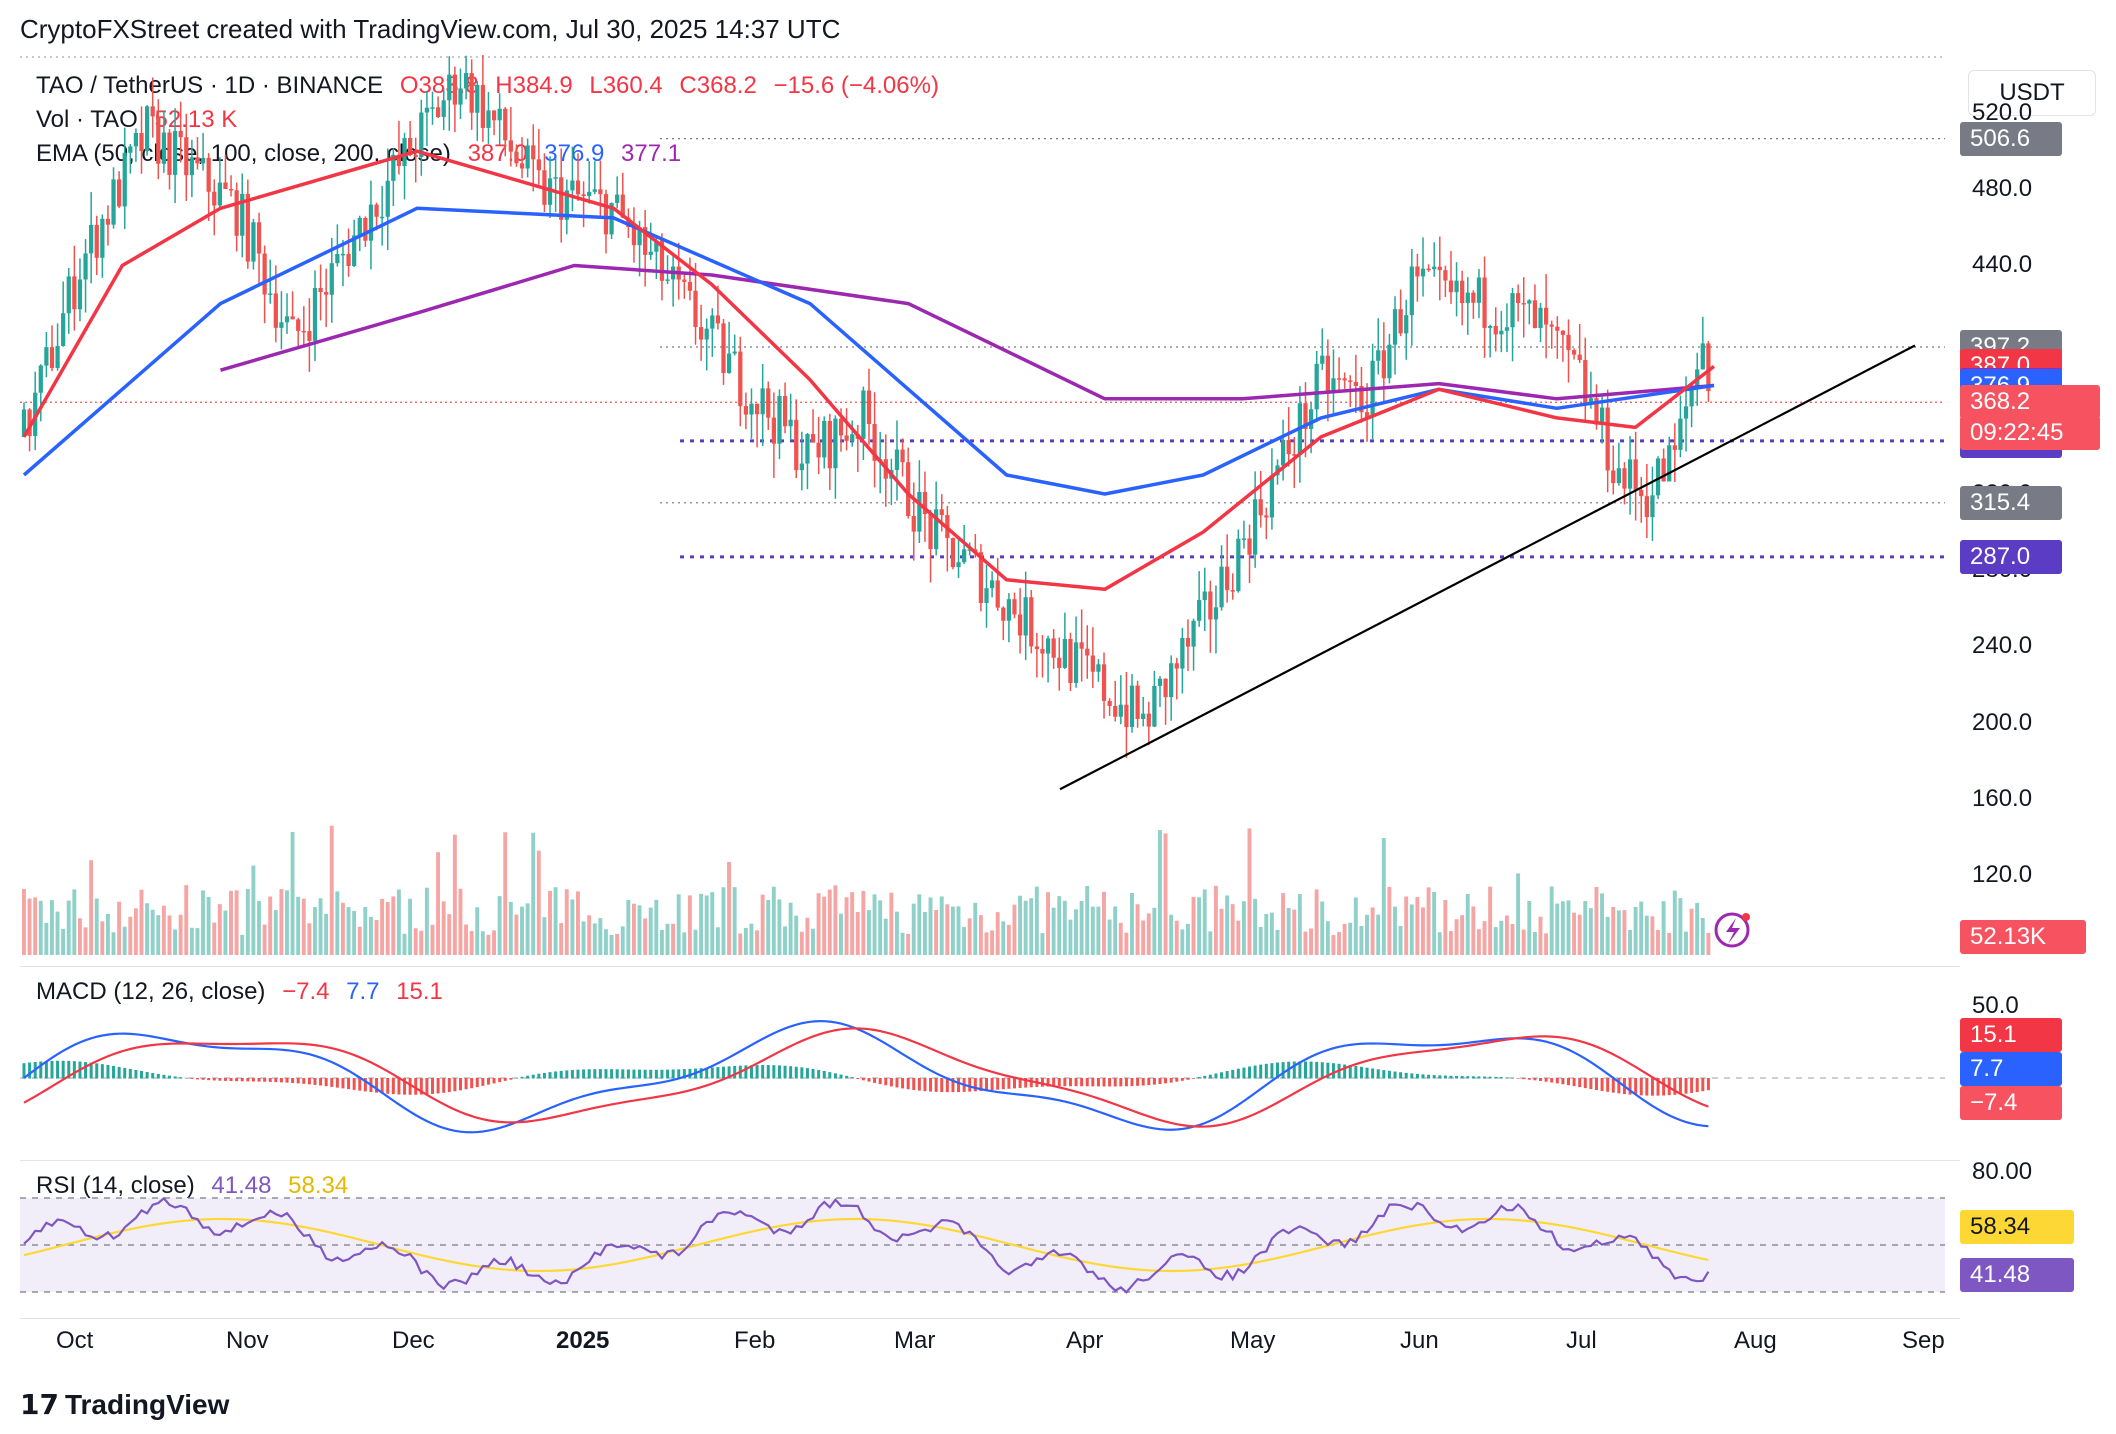 The width and height of the screenshot is (2116, 1434). I want to click on macd-axis: 50.0 15.1 7.7 −7.4, so click(2028, 1059).